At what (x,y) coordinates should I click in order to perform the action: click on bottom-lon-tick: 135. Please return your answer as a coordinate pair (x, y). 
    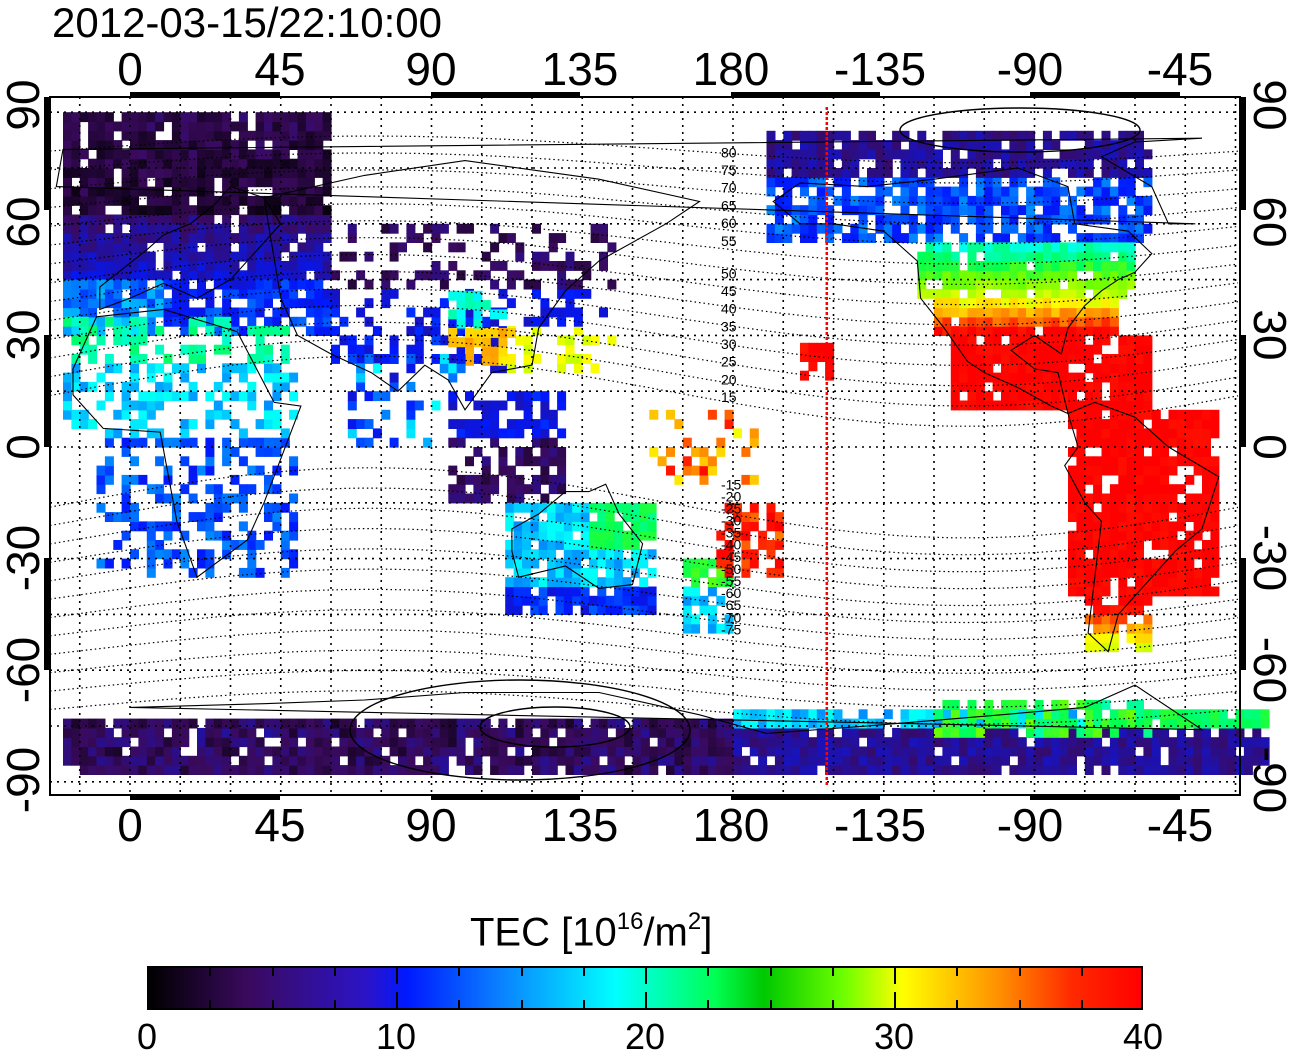
    Looking at the image, I should click on (580, 825).